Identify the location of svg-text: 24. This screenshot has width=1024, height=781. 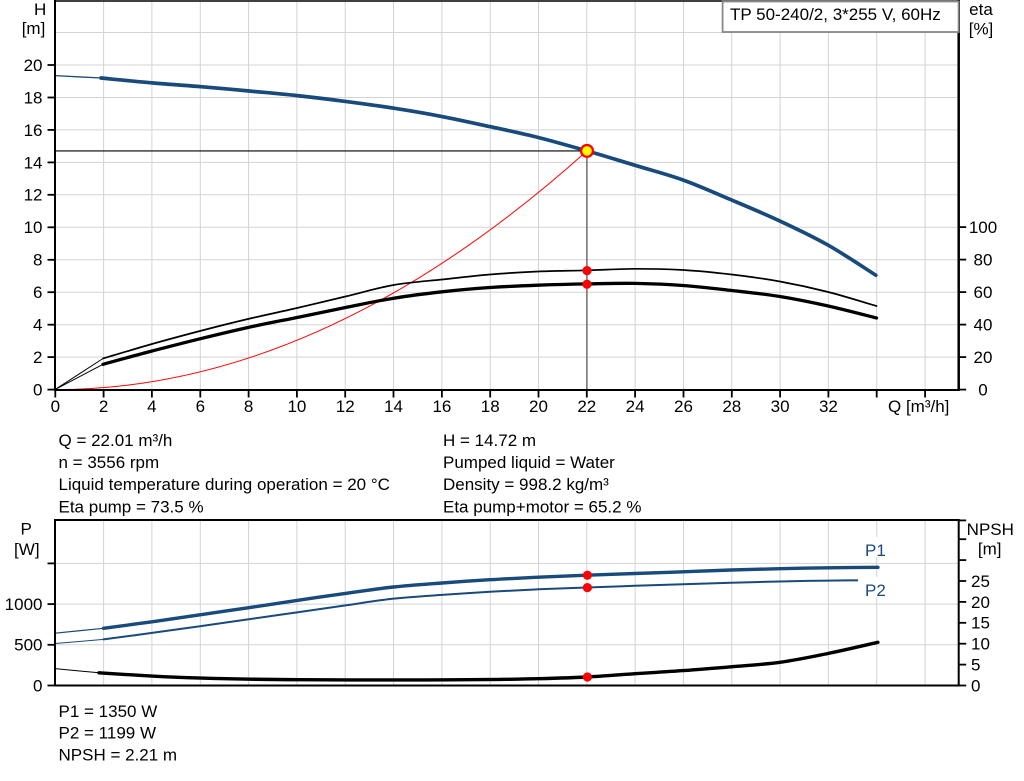
(635, 406).